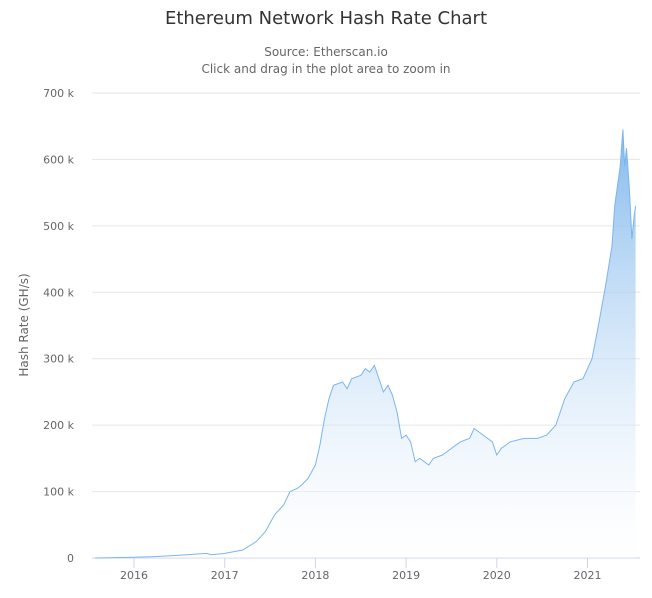 This screenshot has height=598, width=652. Describe the element at coordinates (70, 558) in the screenshot. I see `y-tick-label: 0` at that location.